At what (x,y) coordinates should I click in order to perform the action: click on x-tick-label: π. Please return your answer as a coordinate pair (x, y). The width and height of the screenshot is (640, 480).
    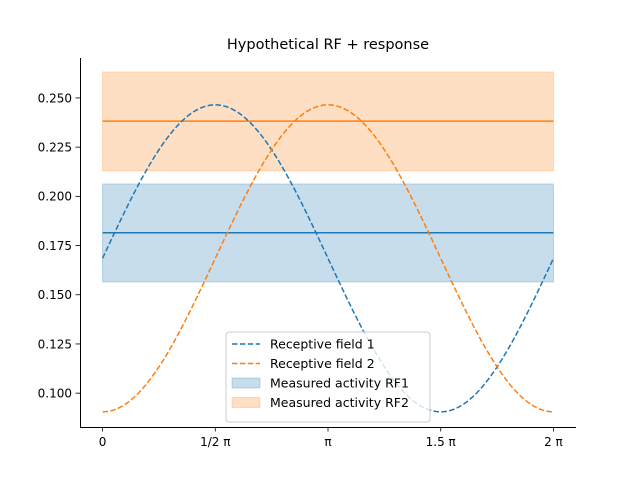
    Looking at the image, I should click on (327, 442).